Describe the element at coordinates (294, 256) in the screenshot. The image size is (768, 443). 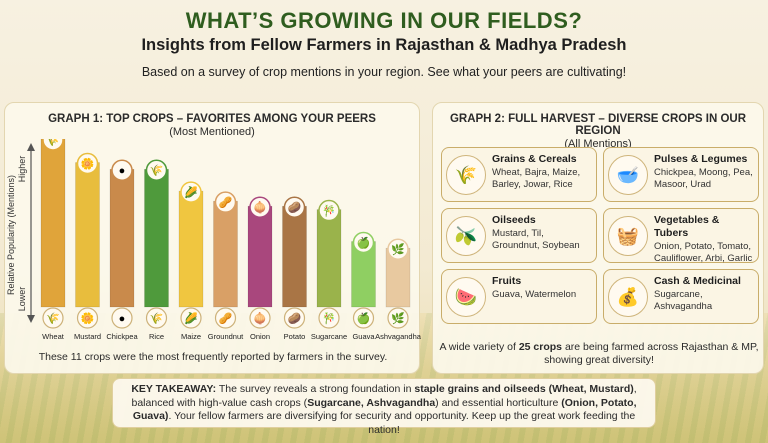
I see `bar-potato` at that location.